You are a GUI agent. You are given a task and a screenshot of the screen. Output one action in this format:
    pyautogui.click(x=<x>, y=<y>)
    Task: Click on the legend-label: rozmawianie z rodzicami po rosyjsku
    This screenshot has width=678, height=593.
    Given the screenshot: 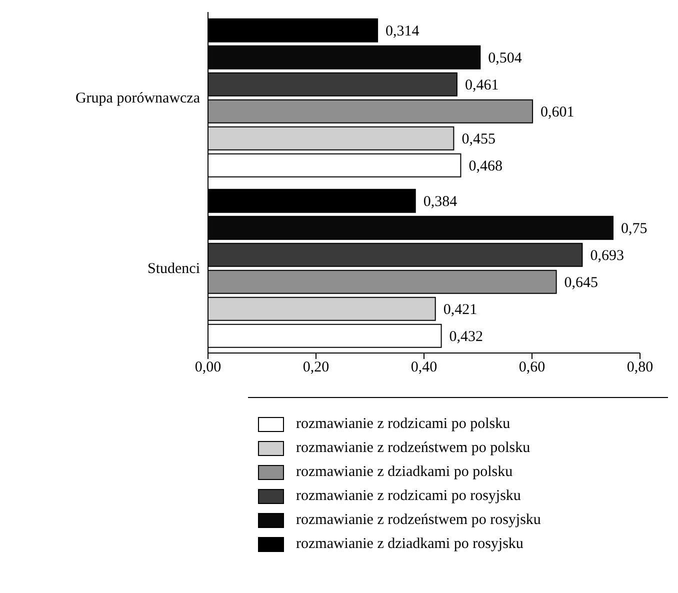 What is the action you would take?
    pyautogui.click(x=408, y=496)
    